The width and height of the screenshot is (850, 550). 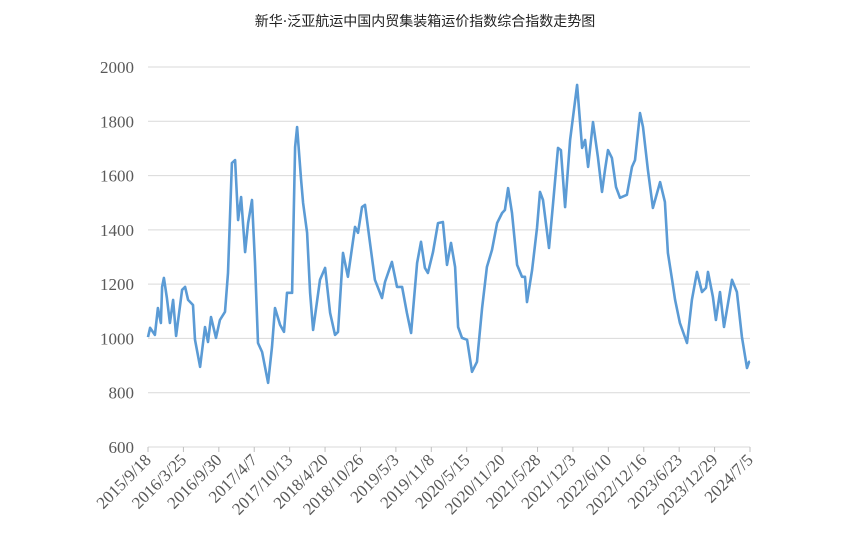 What do you see at coordinates (117, 121) in the screenshot?
I see `y-tick-label: 1800` at bounding box center [117, 121].